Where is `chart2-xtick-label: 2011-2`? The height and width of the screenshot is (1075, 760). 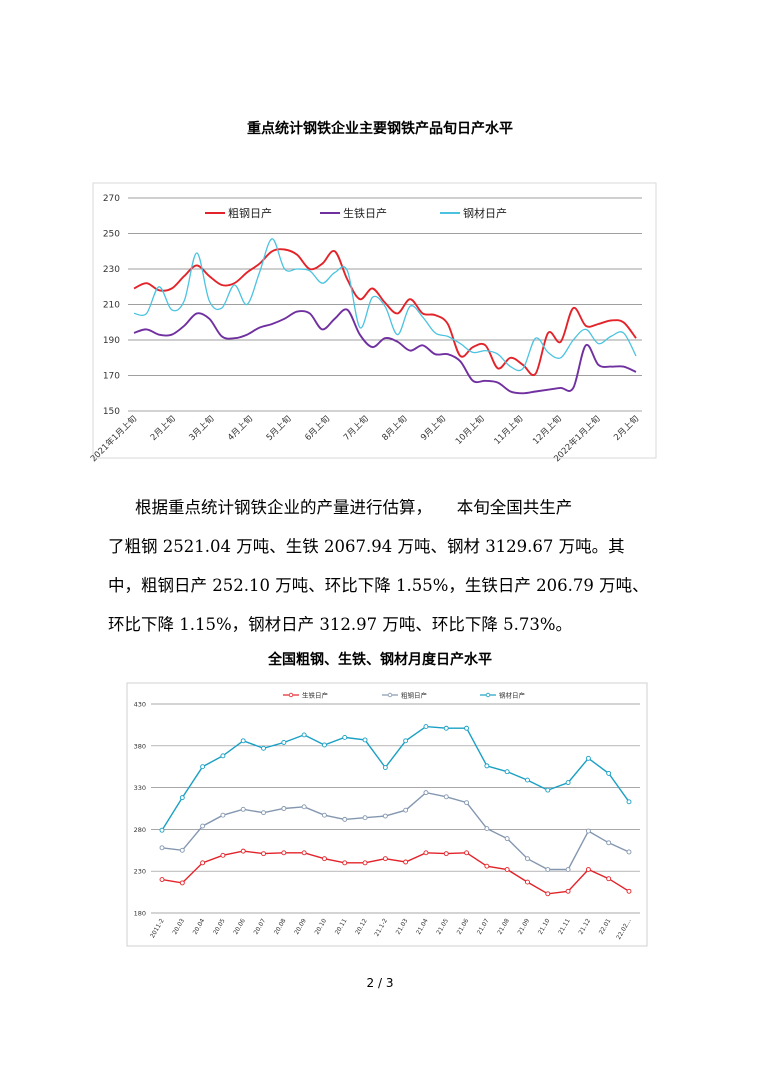
chart2-xtick-label: 2011-2 is located at coordinates (157, 928).